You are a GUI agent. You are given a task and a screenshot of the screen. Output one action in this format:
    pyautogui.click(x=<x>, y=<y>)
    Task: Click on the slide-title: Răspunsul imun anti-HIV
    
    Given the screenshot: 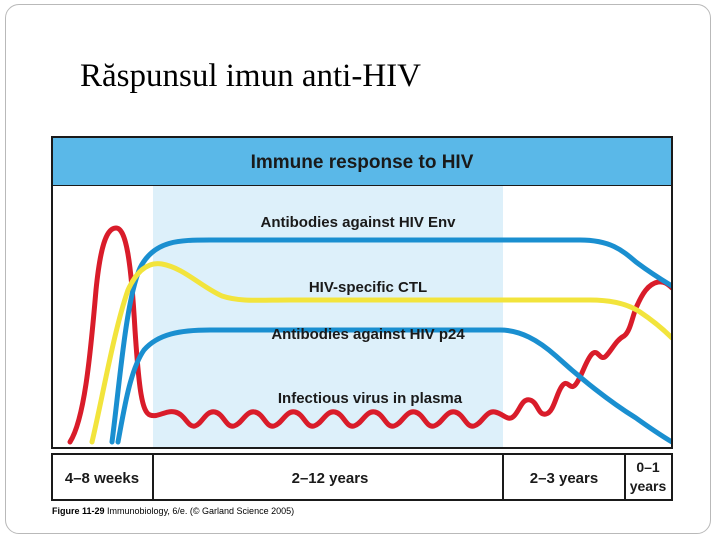 What is the action you would take?
    pyautogui.click(x=250, y=76)
    